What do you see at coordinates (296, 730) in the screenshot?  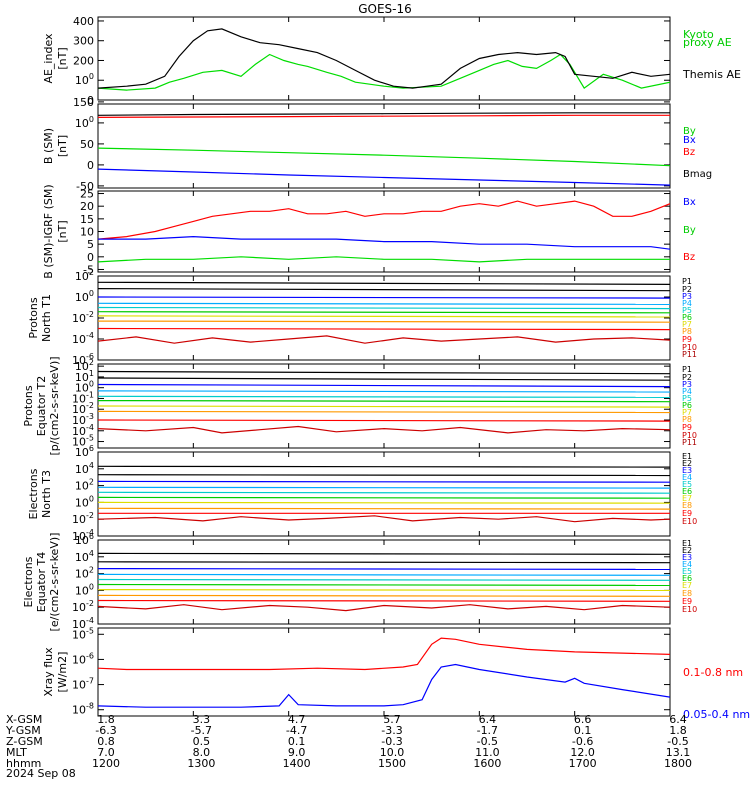 I see `x-axis-value: -4.7` at bounding box center [296, 730].